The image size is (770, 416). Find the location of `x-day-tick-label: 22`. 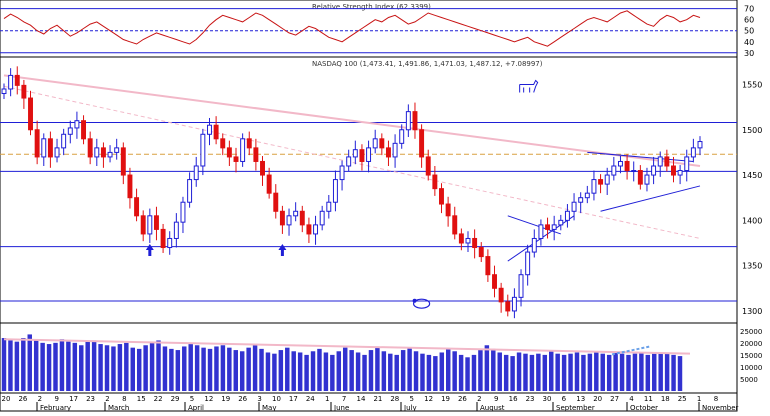

x-day-tick-label: 22 is located at coordinates (158, 399).